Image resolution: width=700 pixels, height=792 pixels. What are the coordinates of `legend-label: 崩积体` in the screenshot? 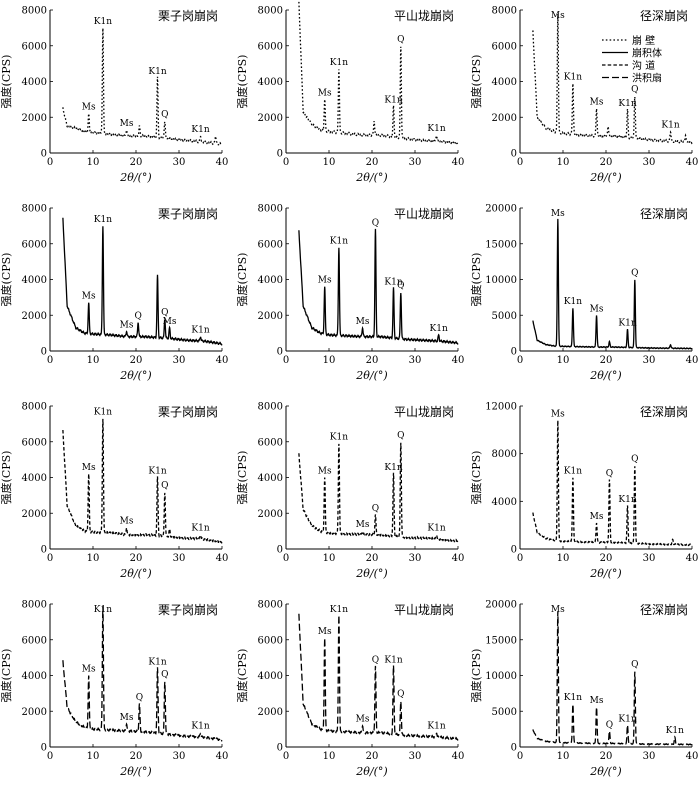 It's located at (647, 53).